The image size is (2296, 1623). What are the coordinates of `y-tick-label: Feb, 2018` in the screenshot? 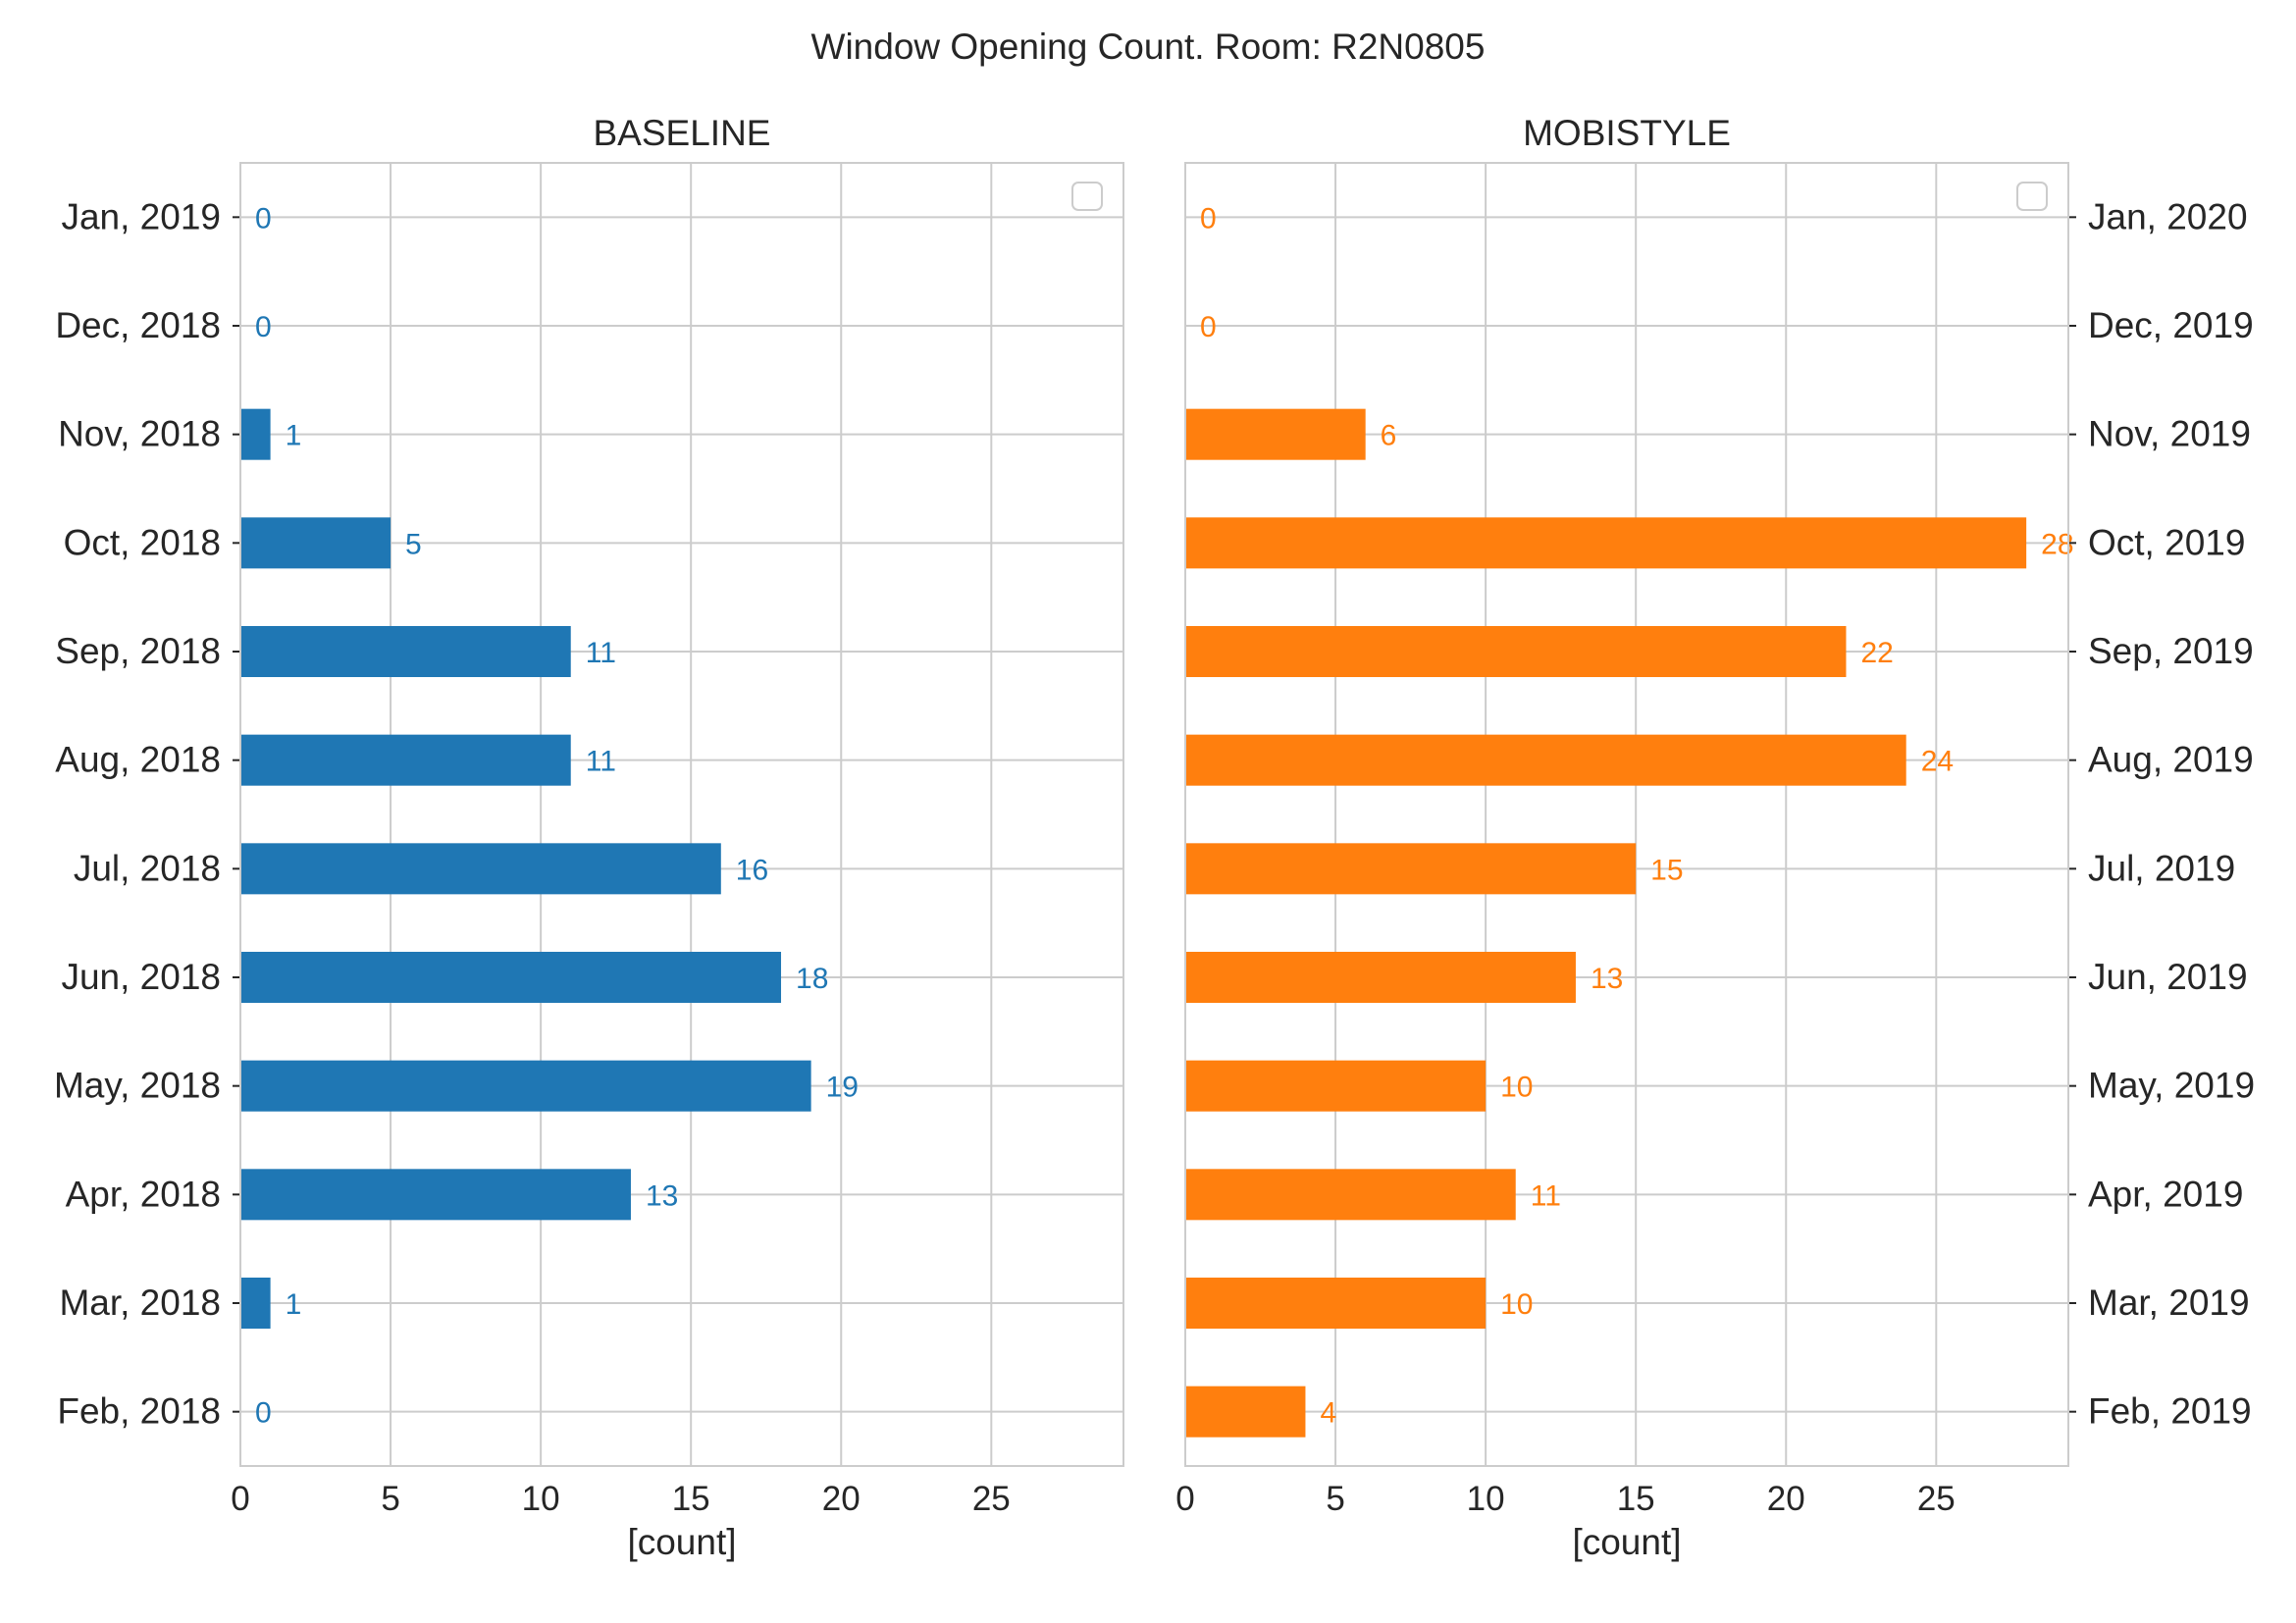 It's located at (139, 1411).